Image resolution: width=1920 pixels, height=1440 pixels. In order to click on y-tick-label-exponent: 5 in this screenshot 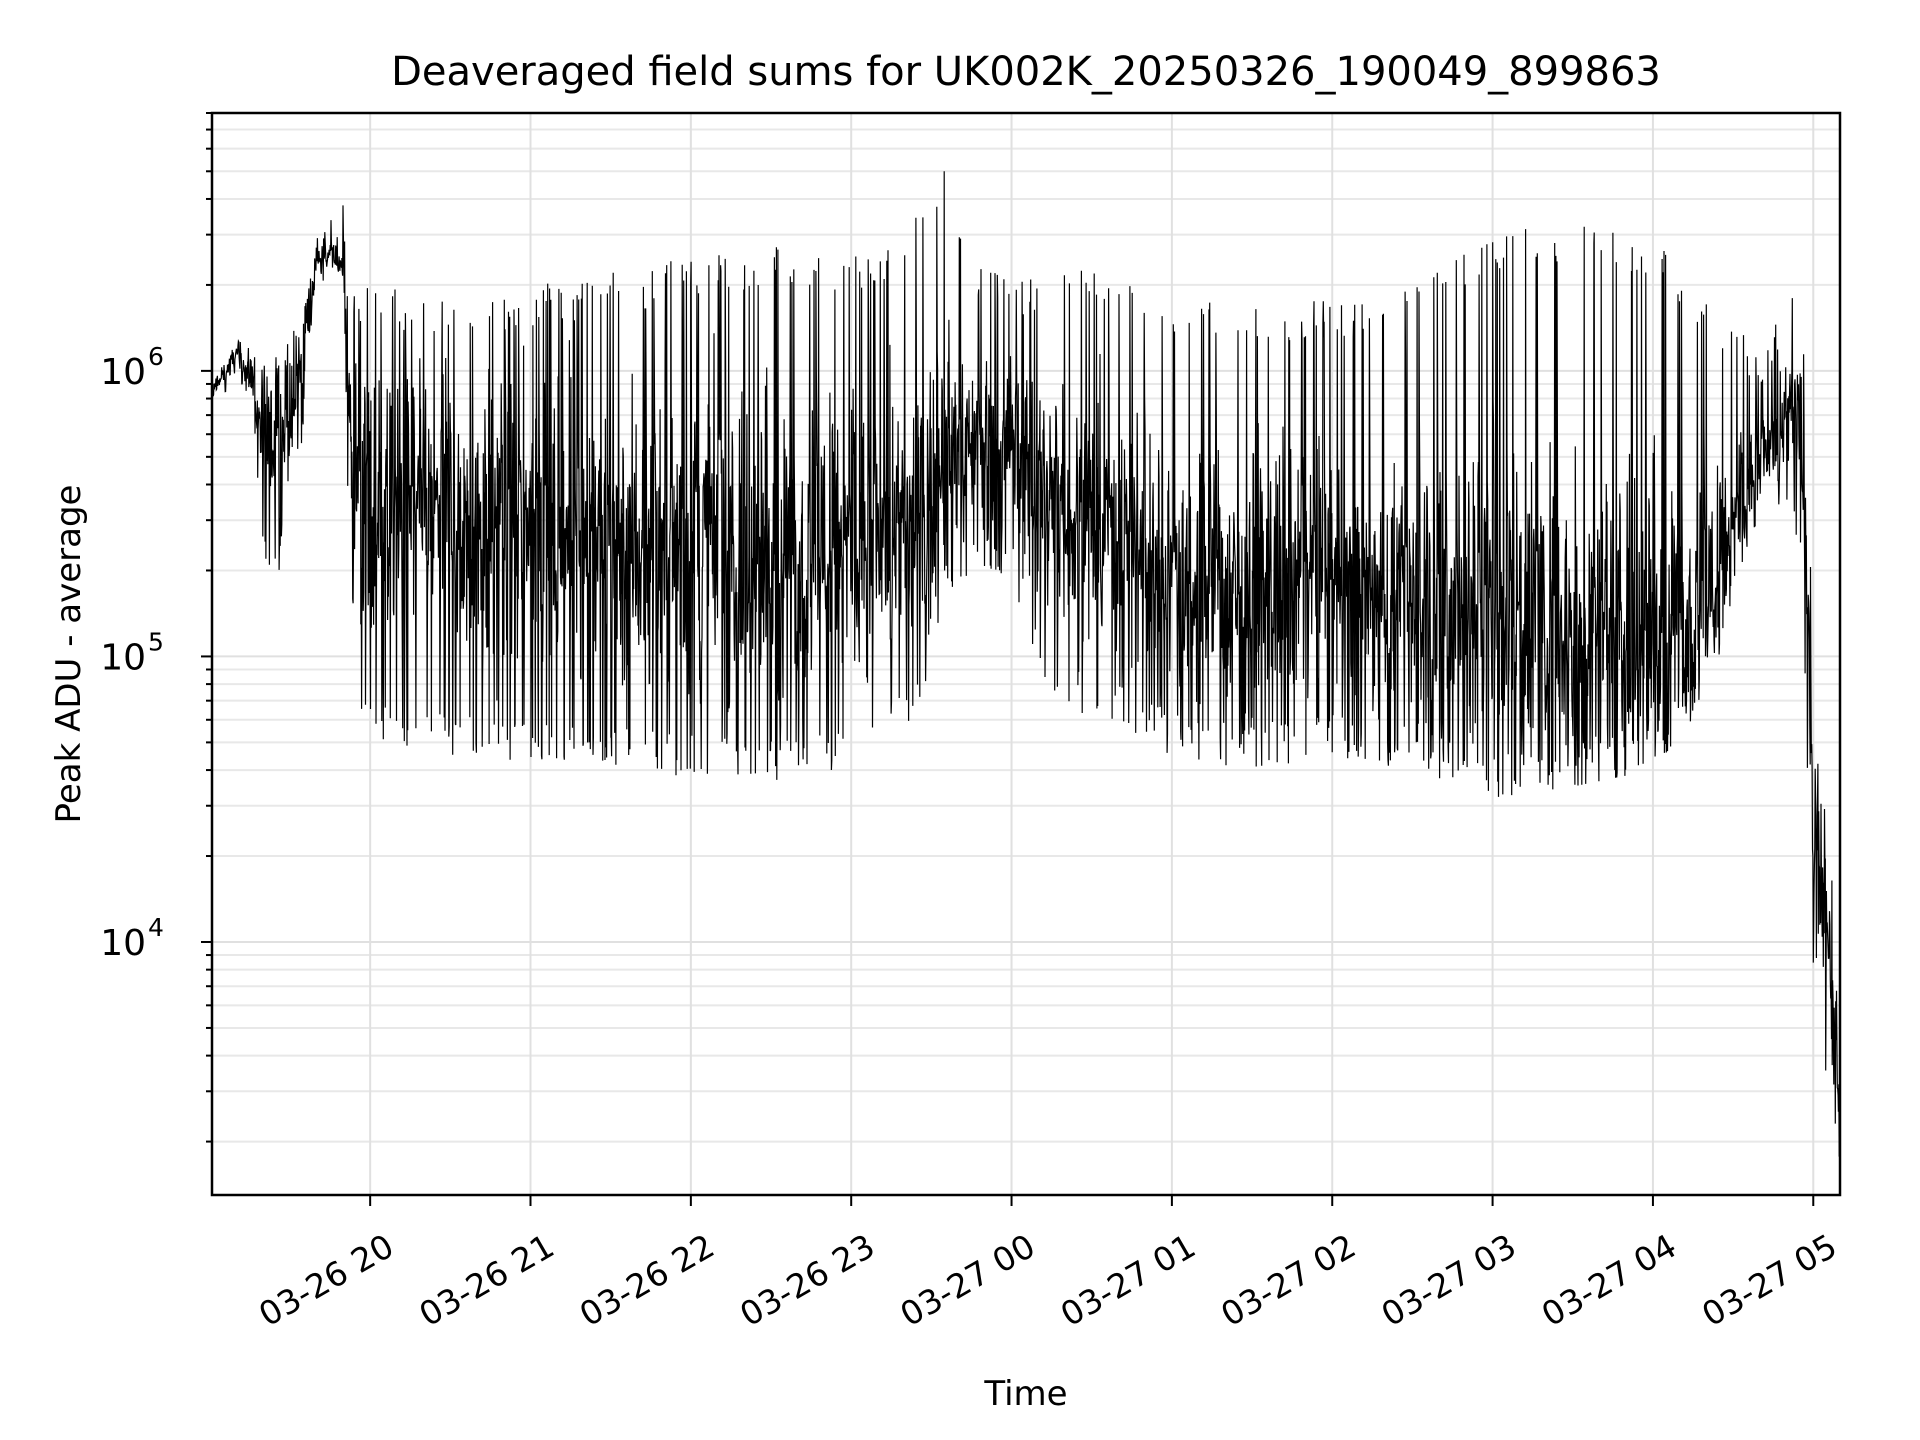, I will do `click(156, 641)`.